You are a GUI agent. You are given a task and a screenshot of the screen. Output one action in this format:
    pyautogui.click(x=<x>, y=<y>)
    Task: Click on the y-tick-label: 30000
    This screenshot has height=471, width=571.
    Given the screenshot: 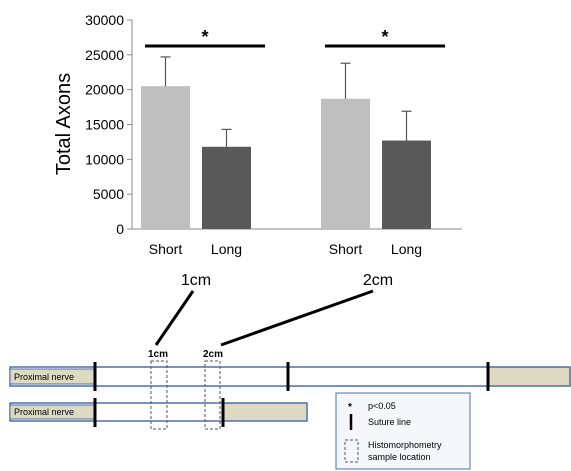 What is the action you would take?
    pyautogui.click(x=104, y=20)
    